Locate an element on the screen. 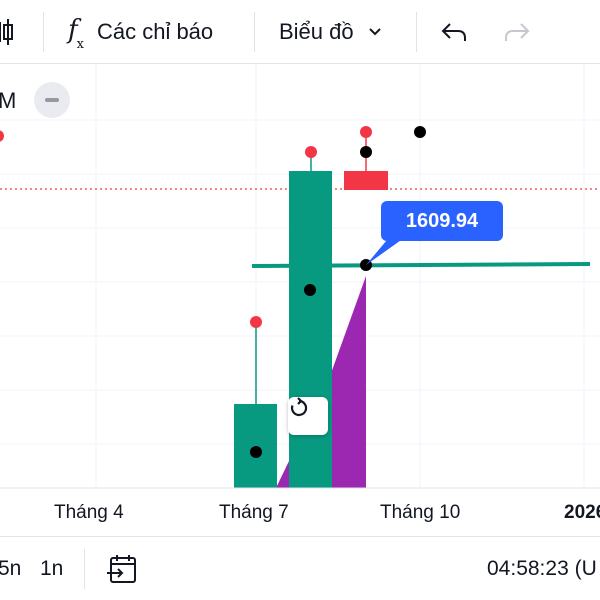  minus-icon is located at coordinates (52, 100).